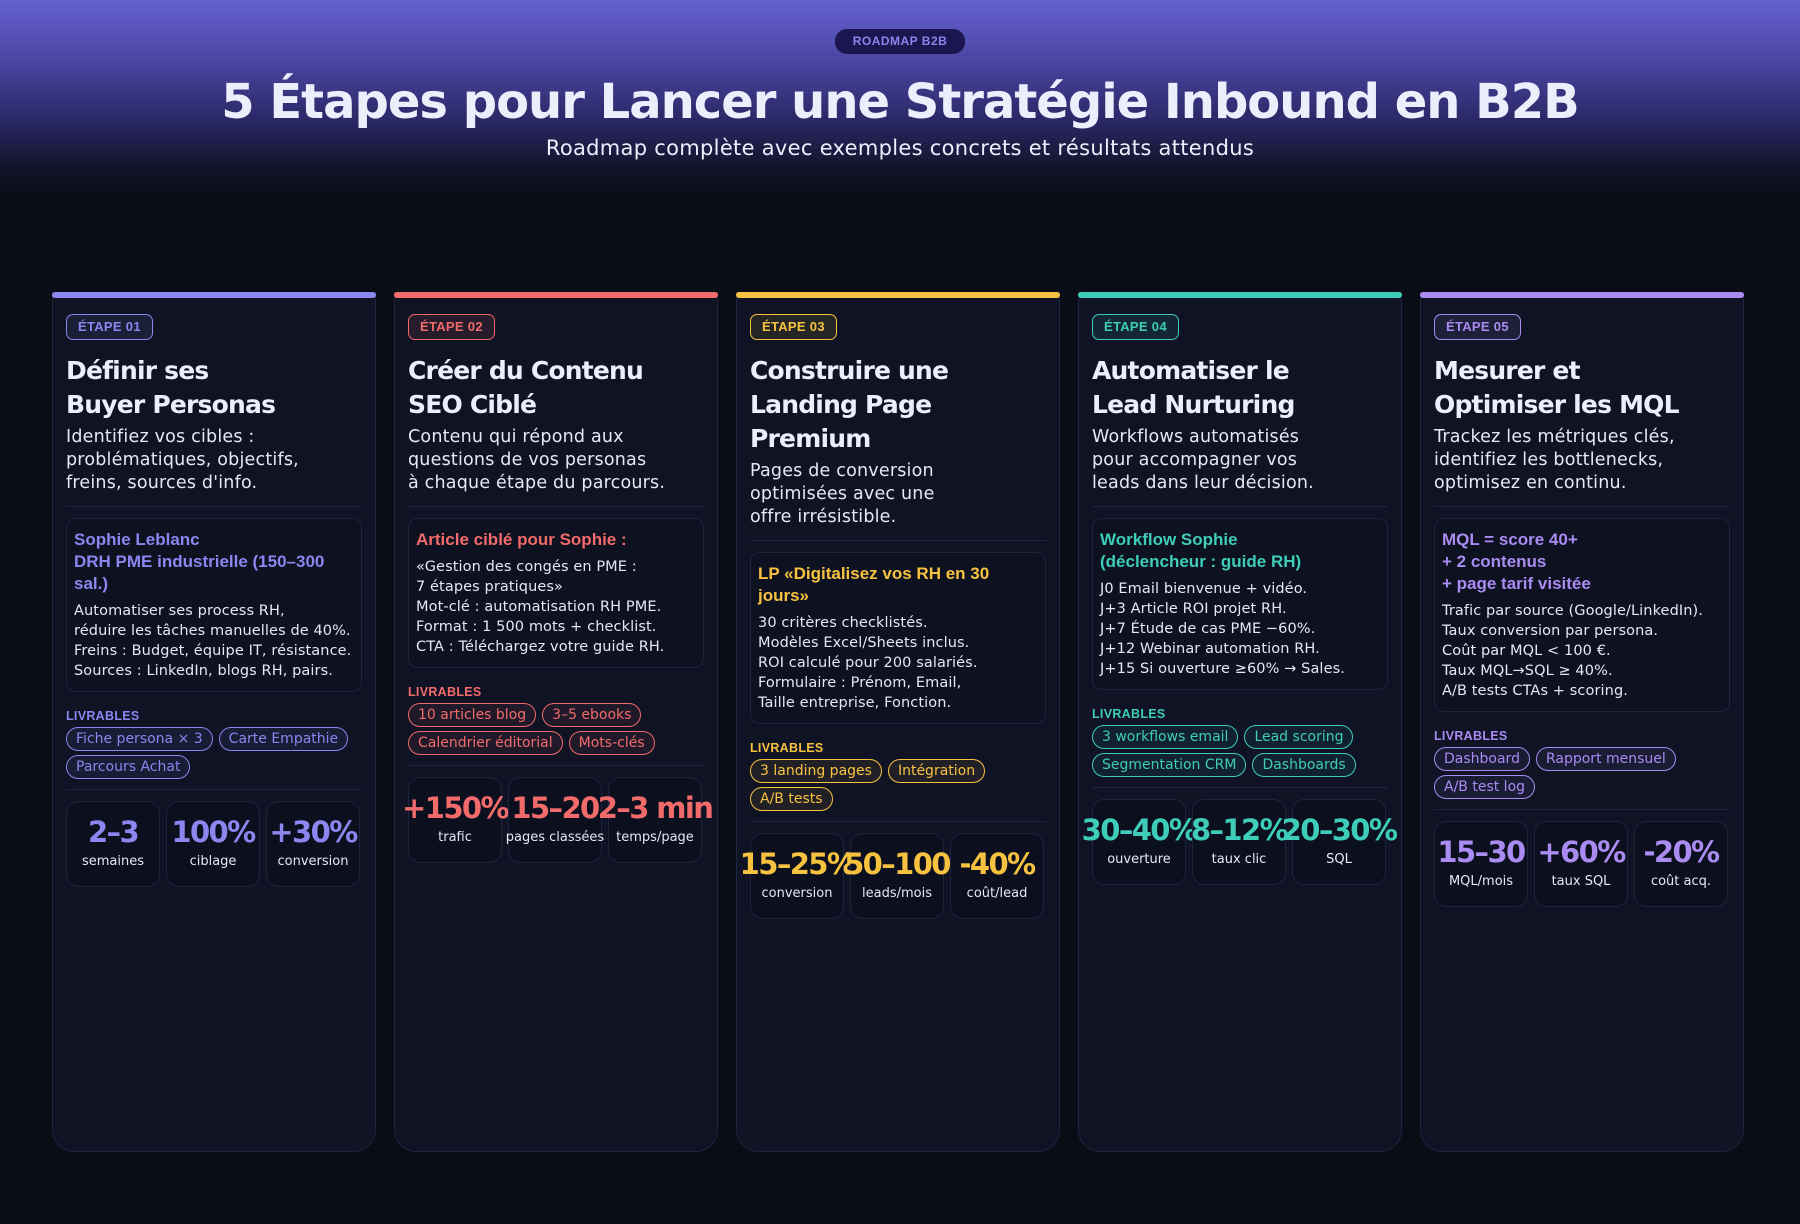 This screenshot has height=1224, width=1800. What do you see at coordinates (797, 893) in the screenshot?
I see `stat-label: conversion` at bounding box center [797, 893].